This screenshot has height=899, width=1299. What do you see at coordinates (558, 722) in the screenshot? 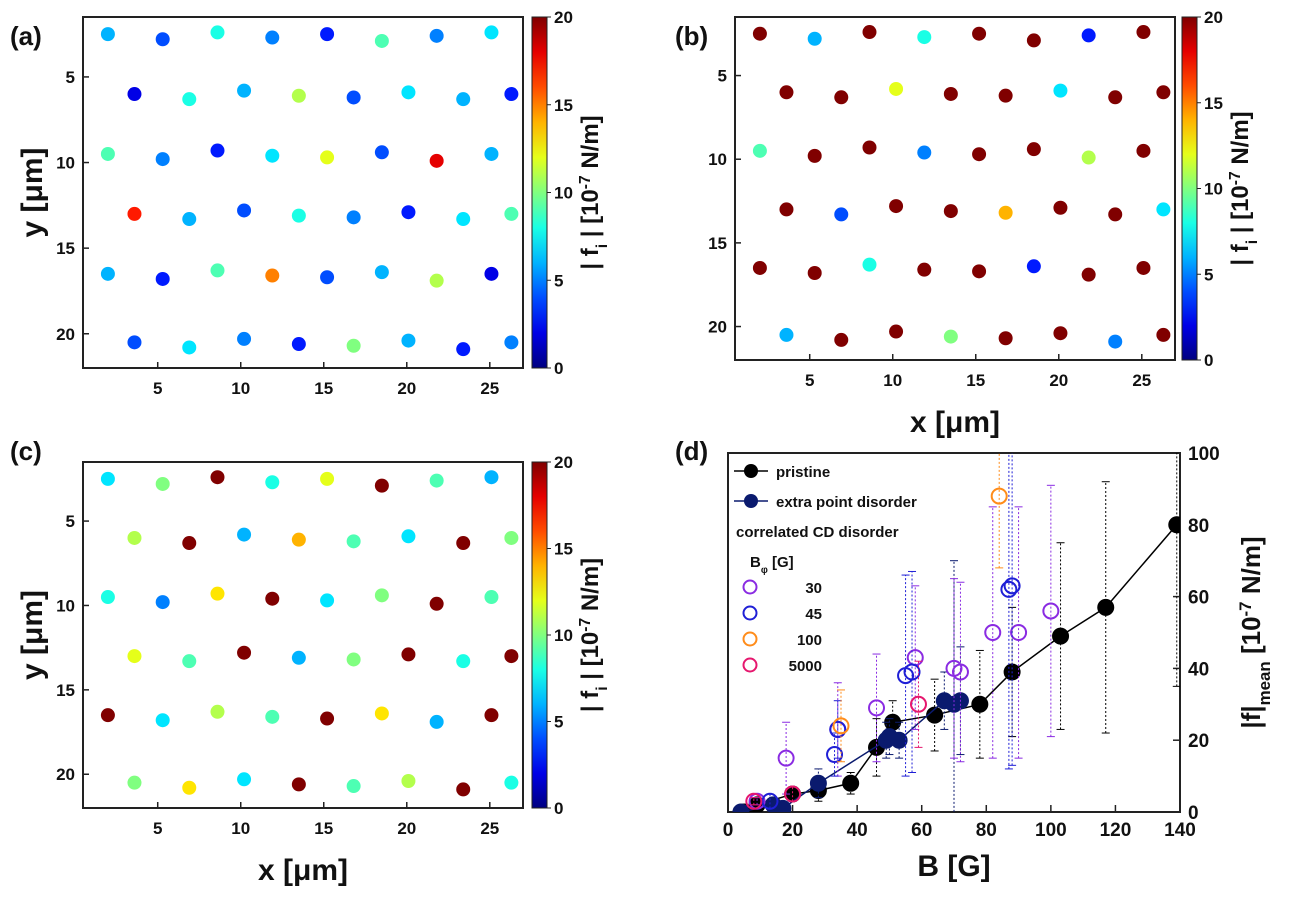
I see `colorbar-tick-label: 5` at bounding box center [558, 722].